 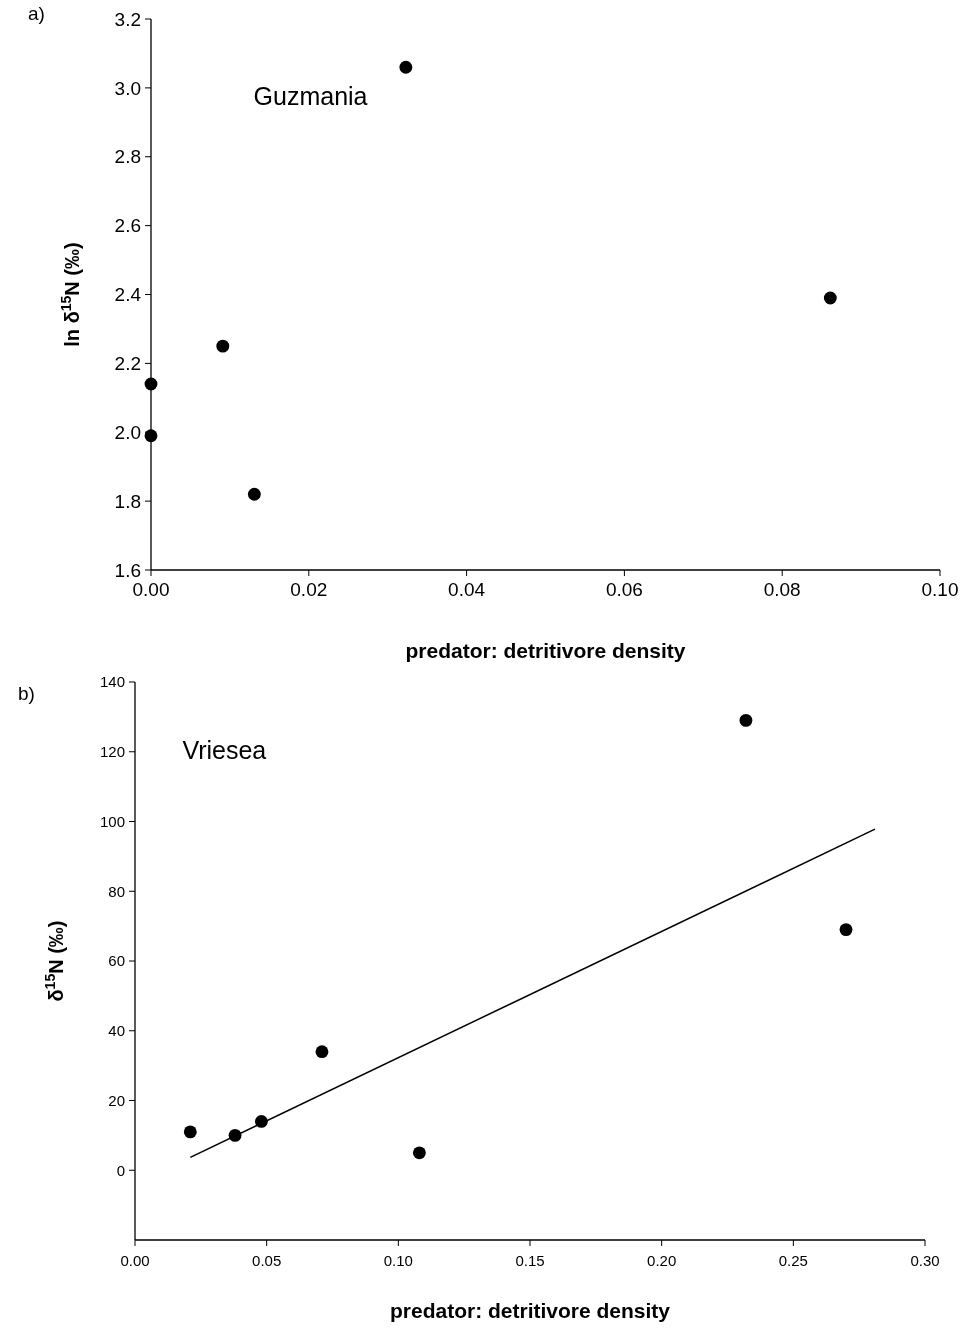 I want to click on y-tick-label: 1.8, so click(x=127, y=501).